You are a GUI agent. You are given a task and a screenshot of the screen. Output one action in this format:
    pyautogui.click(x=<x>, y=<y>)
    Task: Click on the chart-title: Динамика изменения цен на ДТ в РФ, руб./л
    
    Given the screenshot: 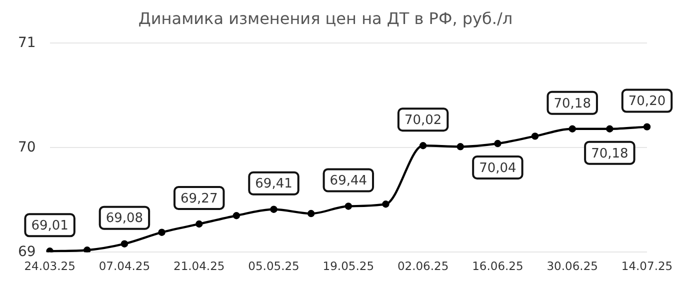 What is the action you would take?
    pyautogui.click(x=325, y=18)
    